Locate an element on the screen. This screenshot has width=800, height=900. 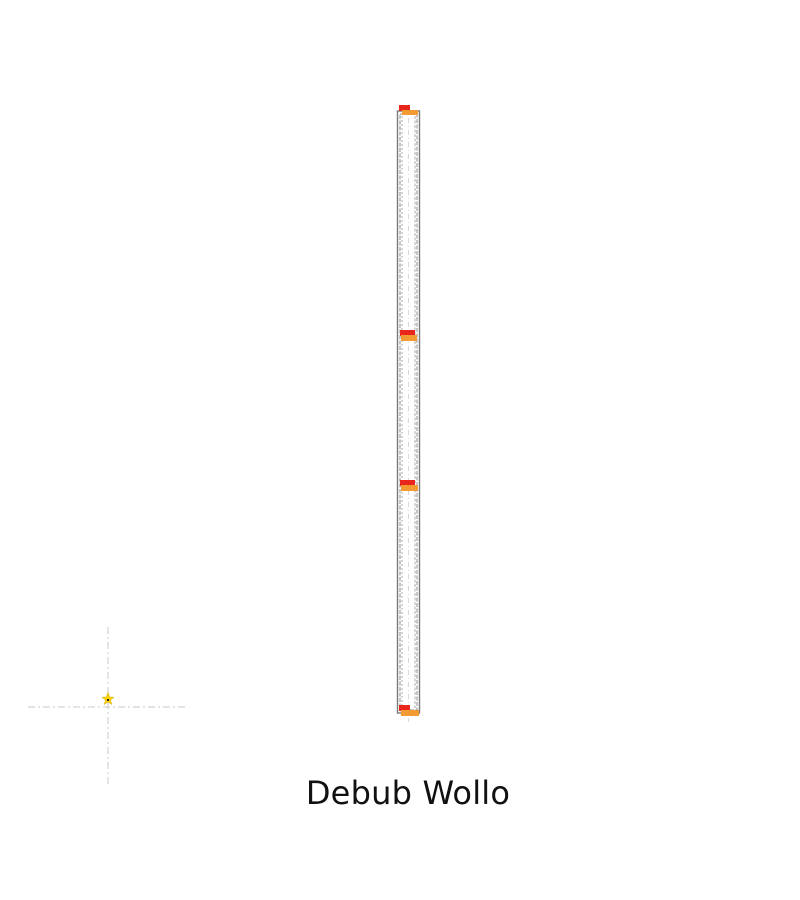
marker-top is located at coordinates (408, 110).